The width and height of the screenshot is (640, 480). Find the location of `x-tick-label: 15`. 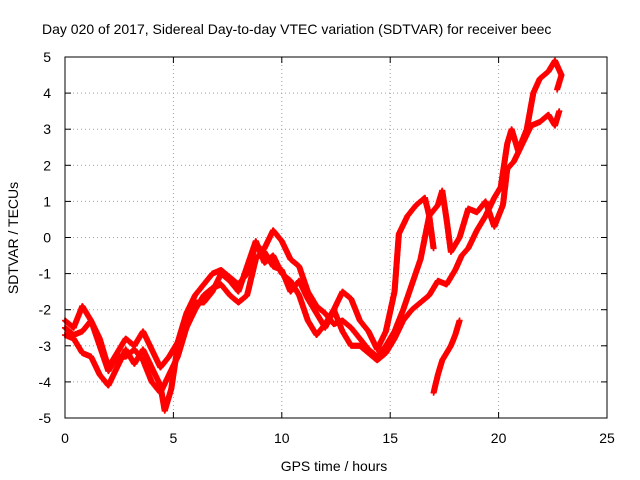

x-tick-label: 15 is located at coordinates (390, 438).